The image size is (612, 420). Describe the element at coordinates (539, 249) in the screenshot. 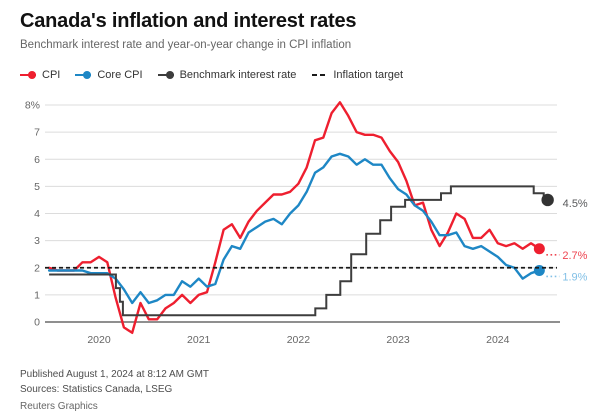

I see `cpi-line-end-dot` at that location.